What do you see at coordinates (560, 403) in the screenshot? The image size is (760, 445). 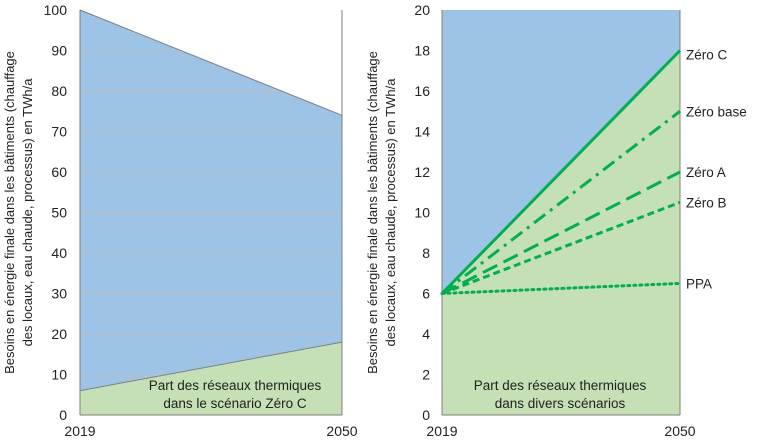 I see `annotation-label: dans divers scénarios` at bounding box center [560, 403].